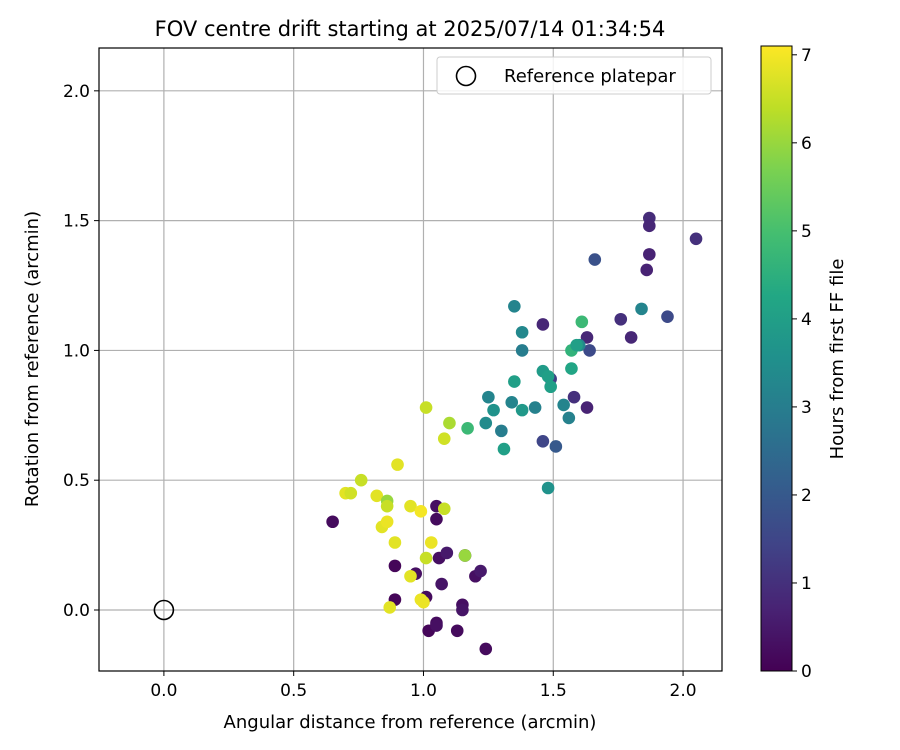  I want to click on x-axis-ticks: 0.0 0.5 1.0 1.5 2.0, so click(423, 686).